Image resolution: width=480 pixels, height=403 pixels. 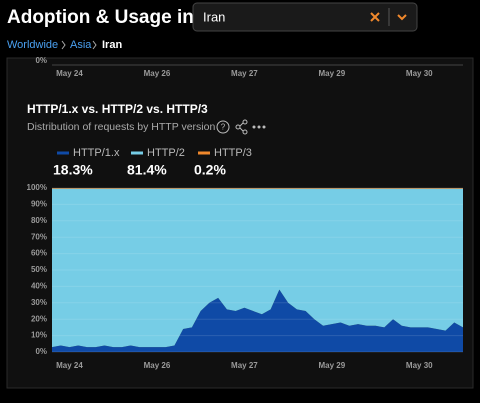 I want to click on legend-value: 0.2%, so click(x=210, y=170).